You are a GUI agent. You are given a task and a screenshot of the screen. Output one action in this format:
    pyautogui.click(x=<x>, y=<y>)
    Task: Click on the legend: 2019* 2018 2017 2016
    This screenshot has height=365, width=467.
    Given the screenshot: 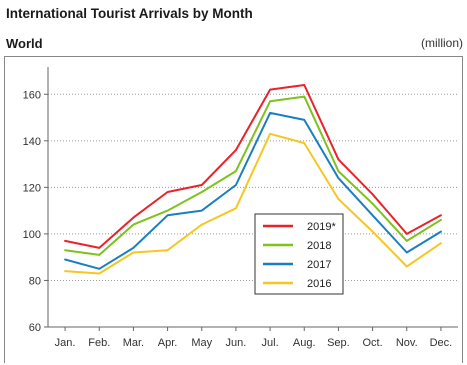 What is the action you would take?
    pyautogui.click(x=299, y=254)
    